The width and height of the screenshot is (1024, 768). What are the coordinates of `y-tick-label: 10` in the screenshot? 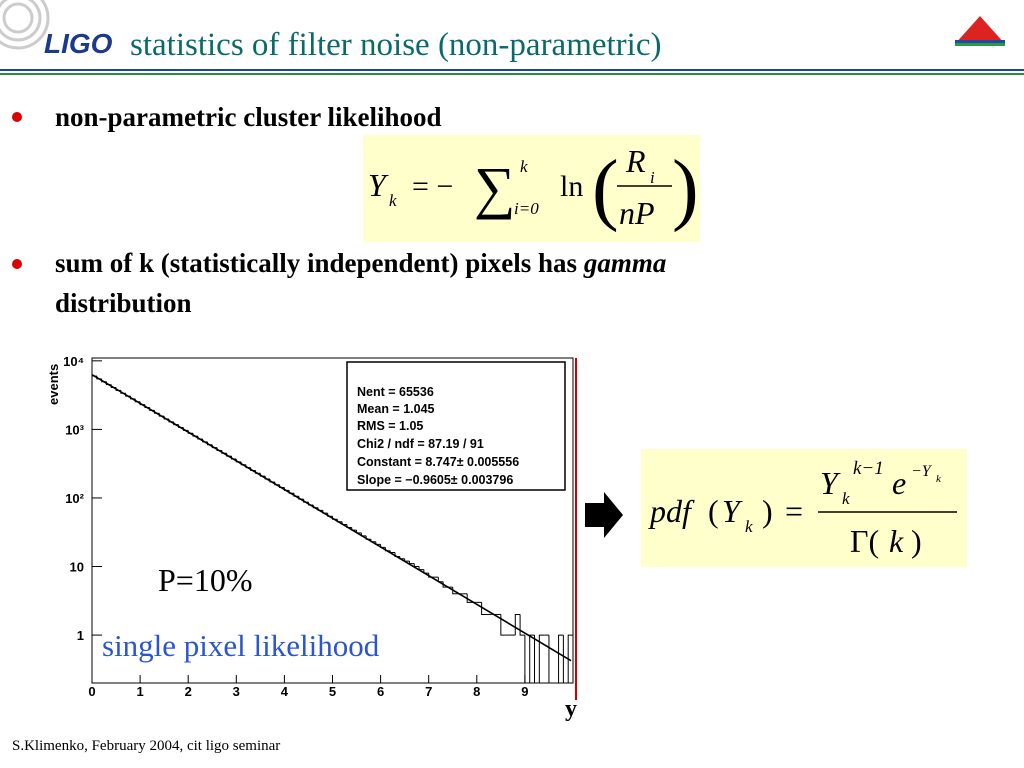 It's located at (77, 567).